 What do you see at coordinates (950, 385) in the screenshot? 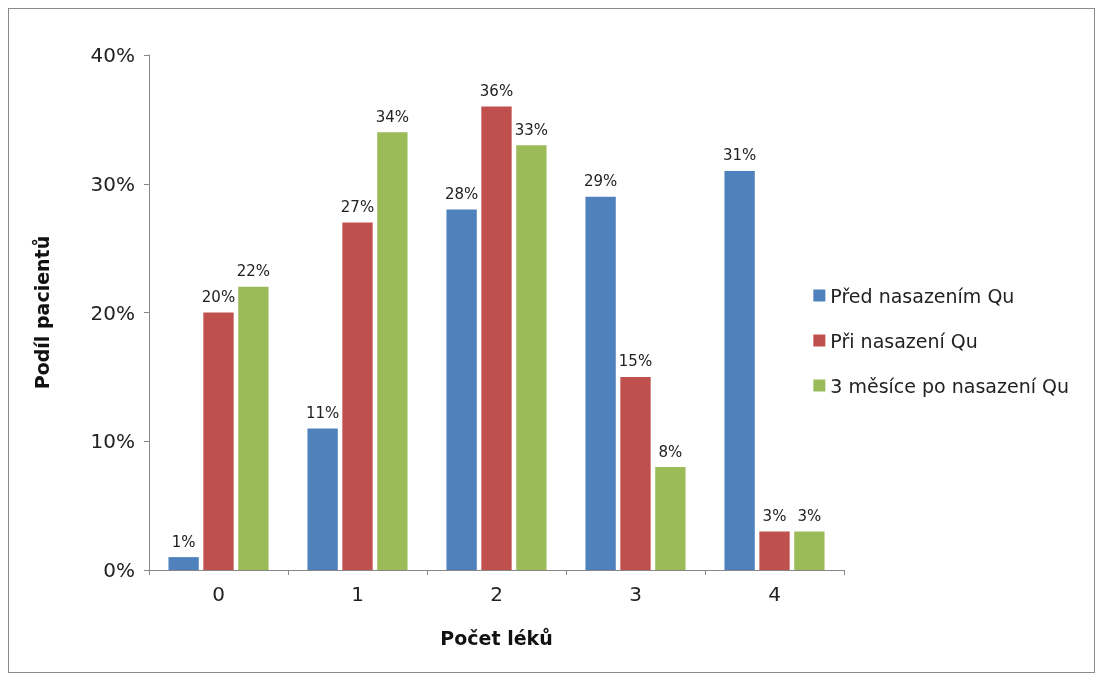
I see `legend-label: 3 měsíce po nasazení Qu` at bounding box center [950, 385].